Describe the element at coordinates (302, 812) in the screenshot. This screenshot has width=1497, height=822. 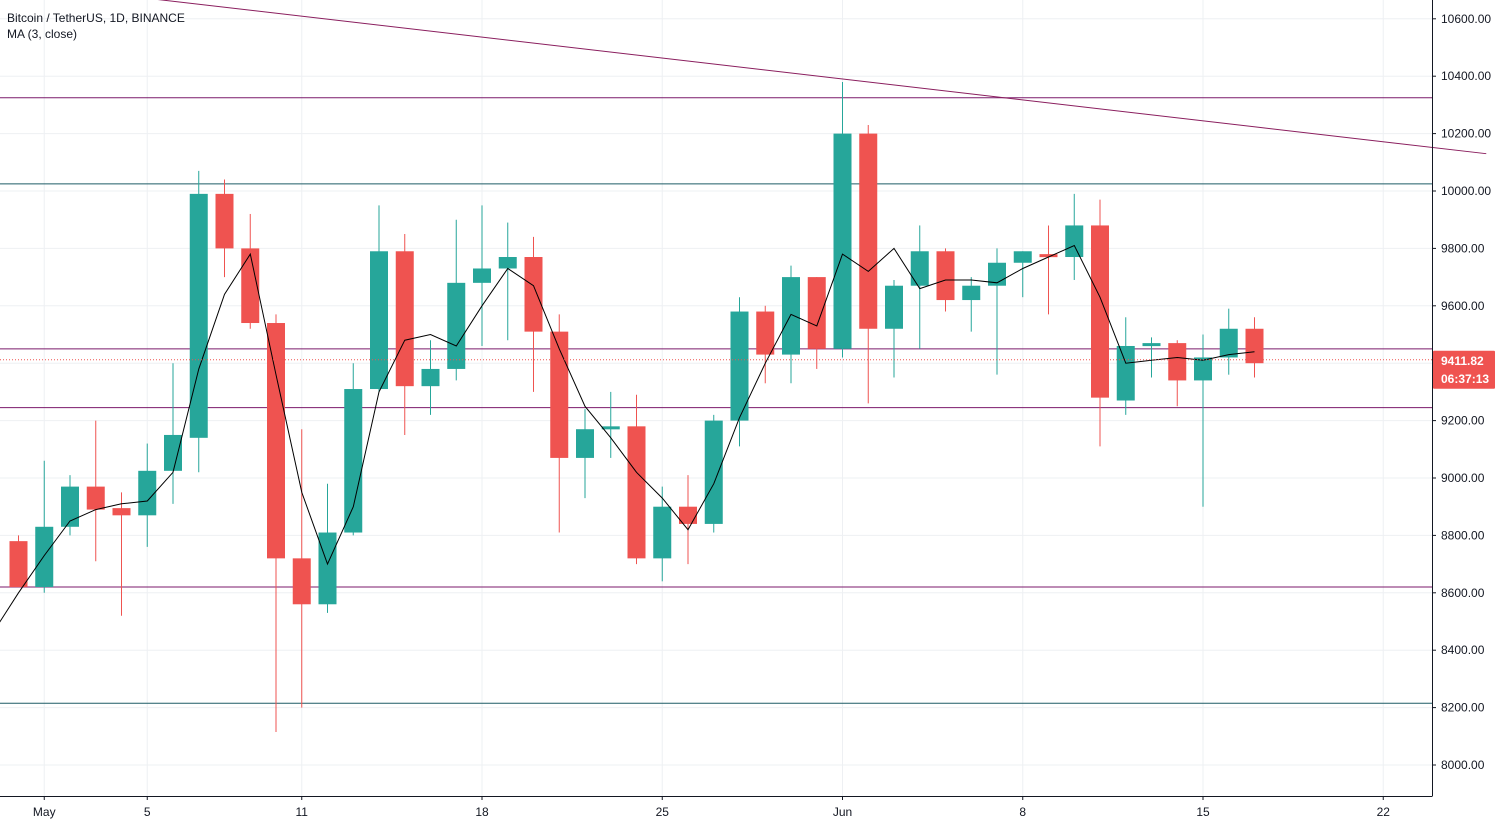
I see `x-tick-label: 11` at that location.